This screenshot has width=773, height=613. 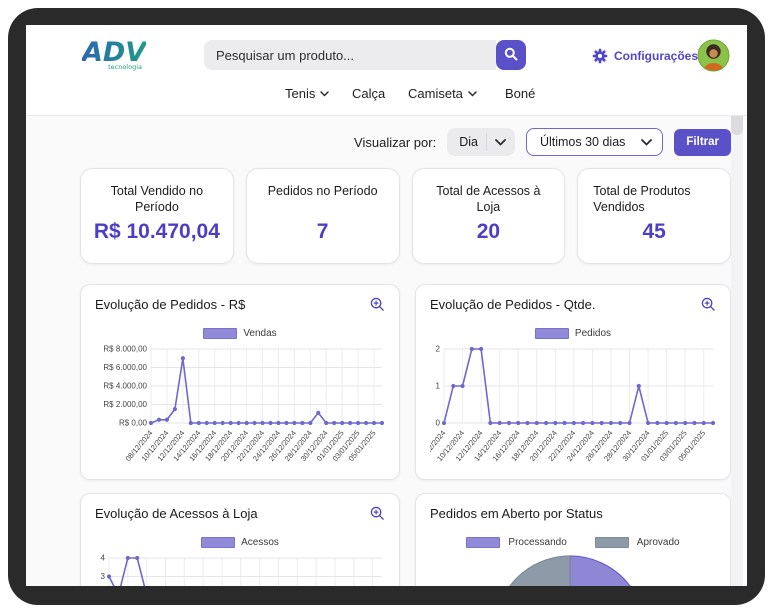 I want to click on settings-label: Configurações, so click(x=656, y=56).